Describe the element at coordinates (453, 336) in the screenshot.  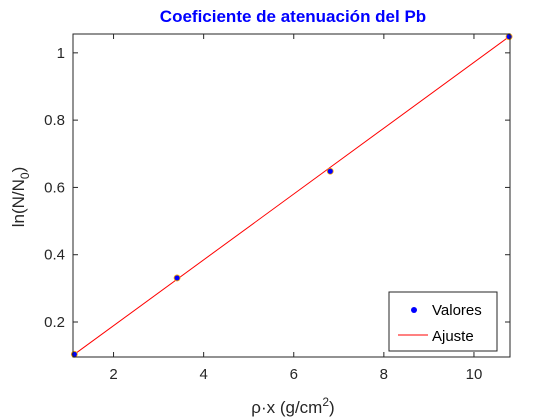
I see `legend-label-ajuste: Ajuste` at that location.